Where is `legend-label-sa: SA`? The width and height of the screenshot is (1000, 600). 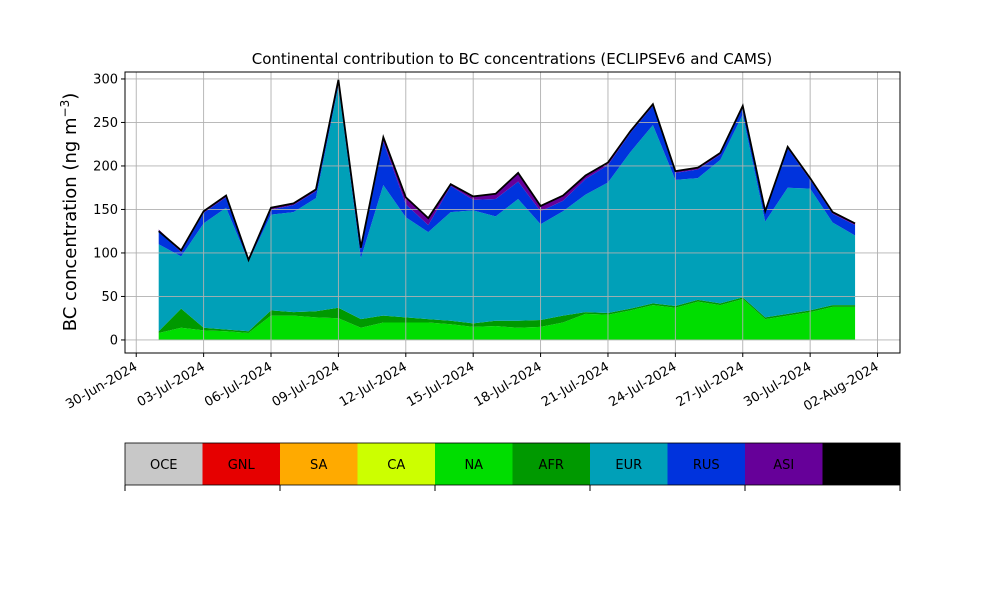
legend-label-sa: SA is located at coordinates (318, 465).